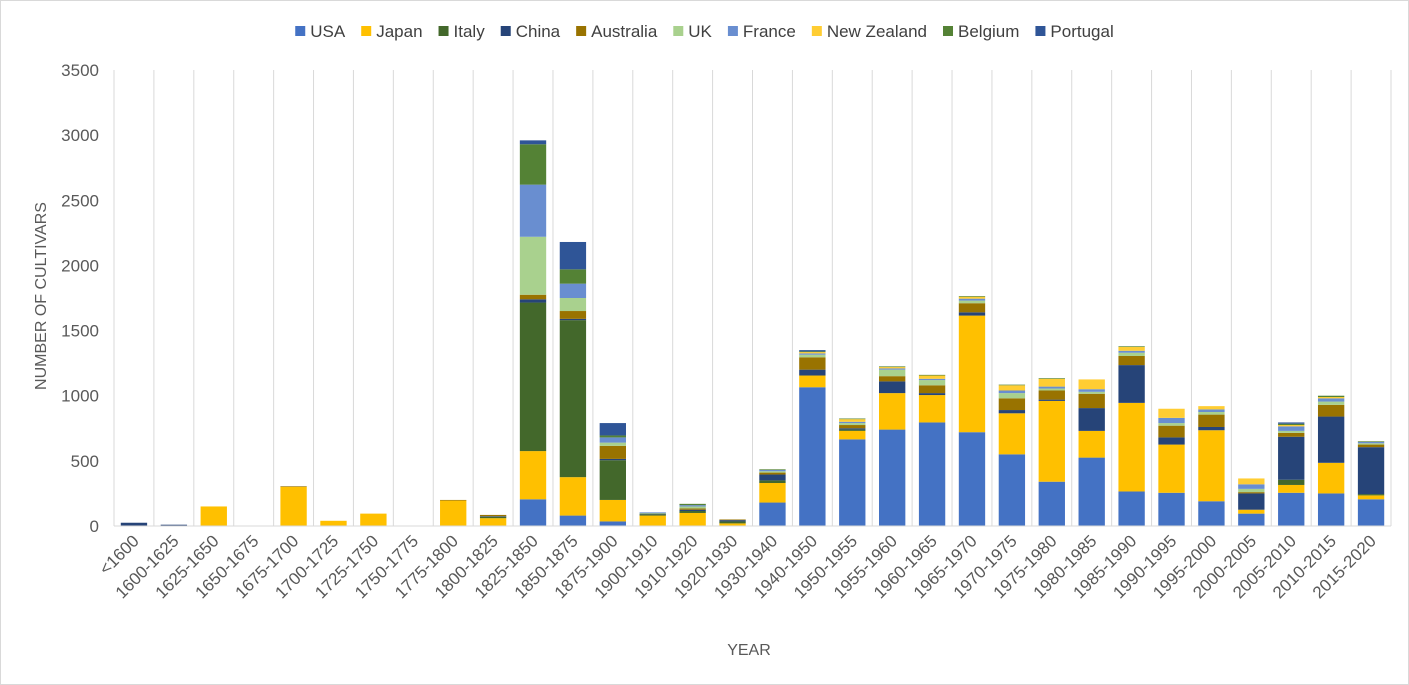  What do you see at coordinates (85, 461) in the screenshot?
I see `y-tick-label: 500` at bounding box center [85, 461].